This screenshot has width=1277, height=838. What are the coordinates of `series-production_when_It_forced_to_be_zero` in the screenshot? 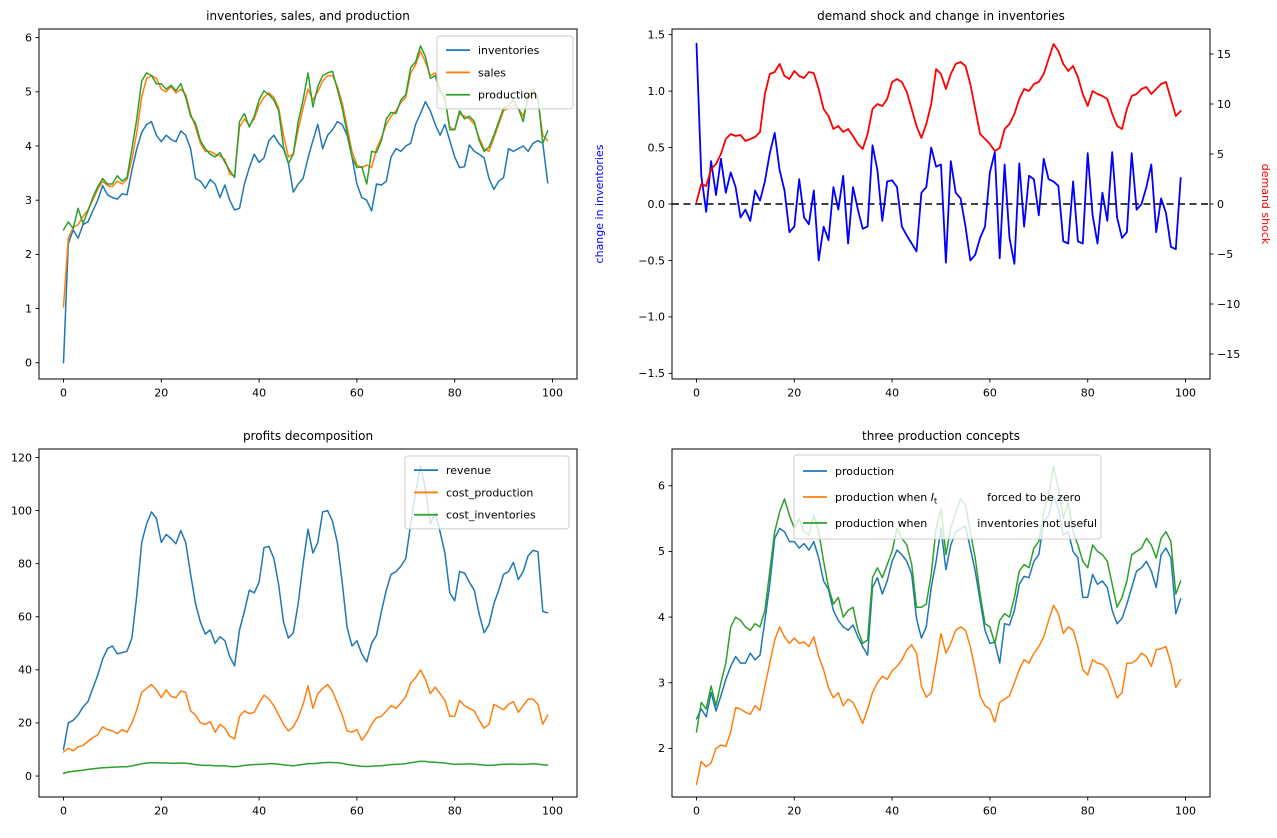 It's located at (938, 695).